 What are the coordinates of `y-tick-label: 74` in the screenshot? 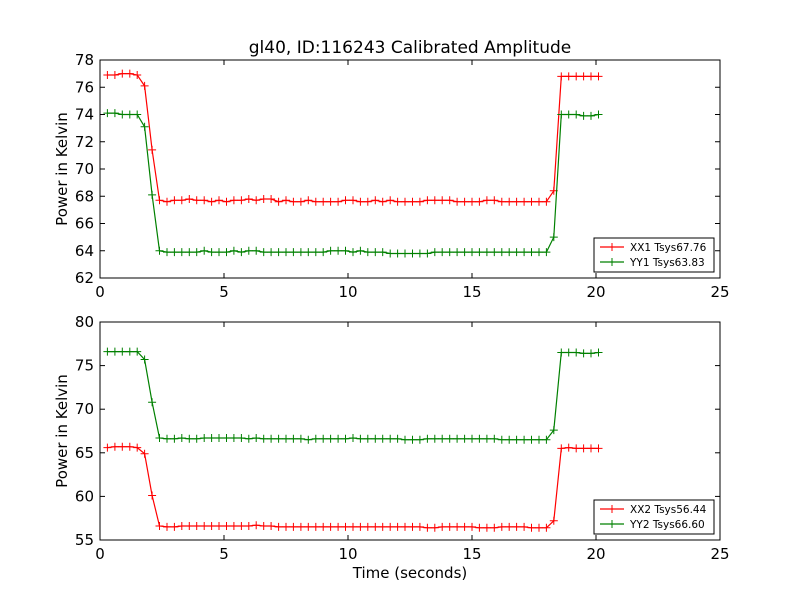 It's located at (84, 115).